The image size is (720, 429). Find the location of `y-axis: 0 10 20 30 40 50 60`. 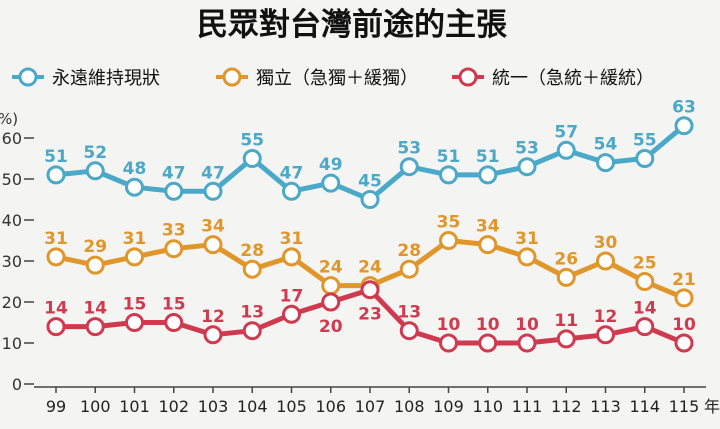

y-axis: 0 10 20 30 40 50 60 is located at coordinates (18, 261).